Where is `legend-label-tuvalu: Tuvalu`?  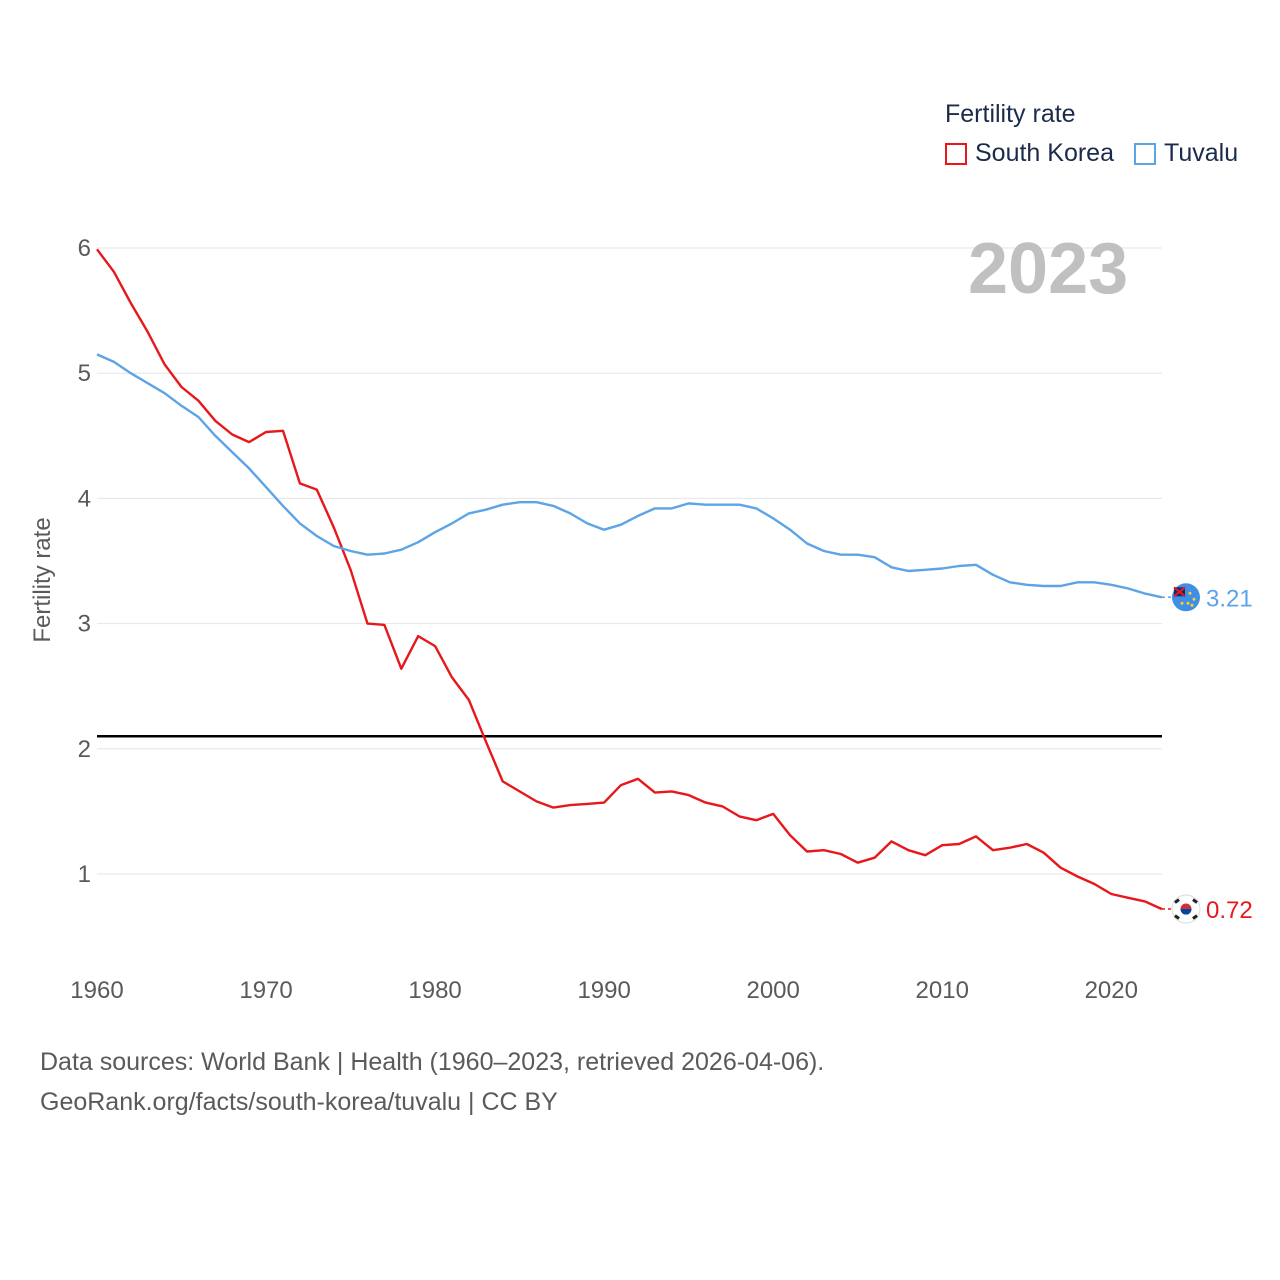
legend-label-tuvalu: Tuvalu is located at coordinates (1201, 153).